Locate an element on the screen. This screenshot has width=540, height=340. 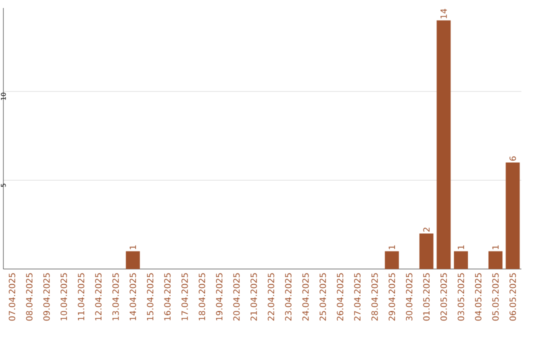
data-label: 14 is located at coordinates (443, 13).